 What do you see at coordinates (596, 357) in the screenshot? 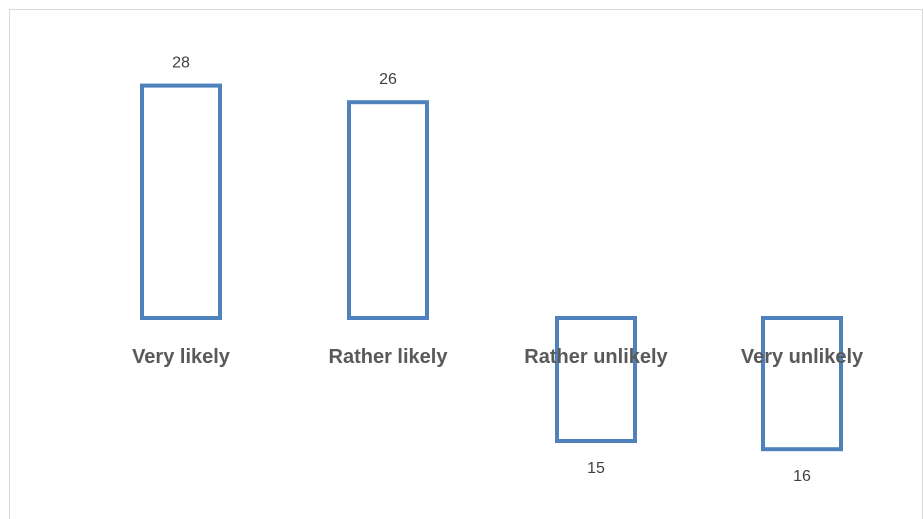
I see `category-label-rather-unlikely: Rather unlikely` at bounding box center [596, 357].